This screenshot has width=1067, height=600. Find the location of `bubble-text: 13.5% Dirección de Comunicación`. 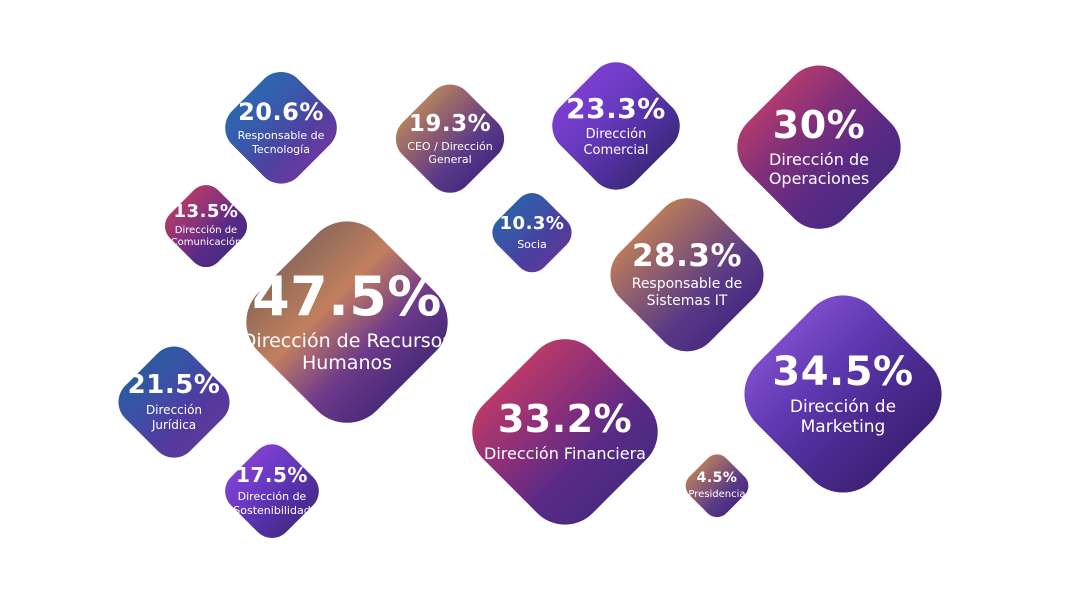

bubble-text: 13.5% Dirección de Comunicación is located at coordinates (206, 225).